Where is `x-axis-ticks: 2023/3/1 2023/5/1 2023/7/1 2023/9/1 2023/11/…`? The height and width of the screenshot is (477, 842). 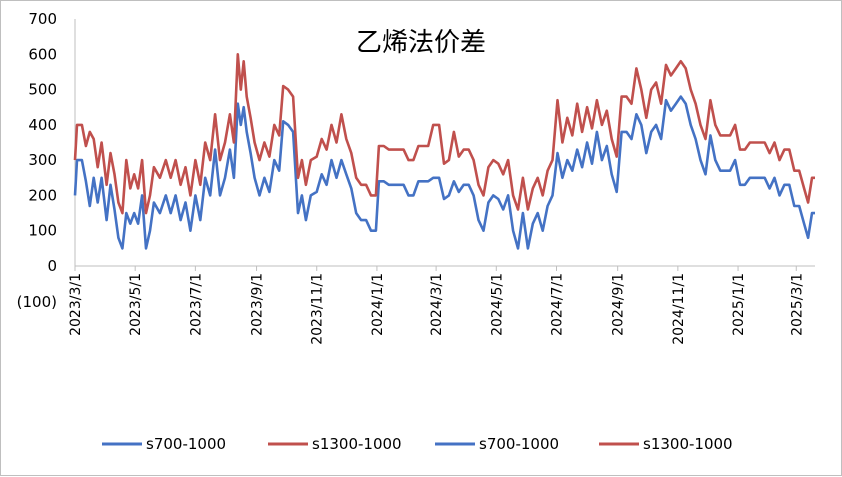
x-axis-ticks: 2023/3/1 2023/5/1 2023/7/1 2023/9/1 2023/11/… is located at coordinates (436, 305).